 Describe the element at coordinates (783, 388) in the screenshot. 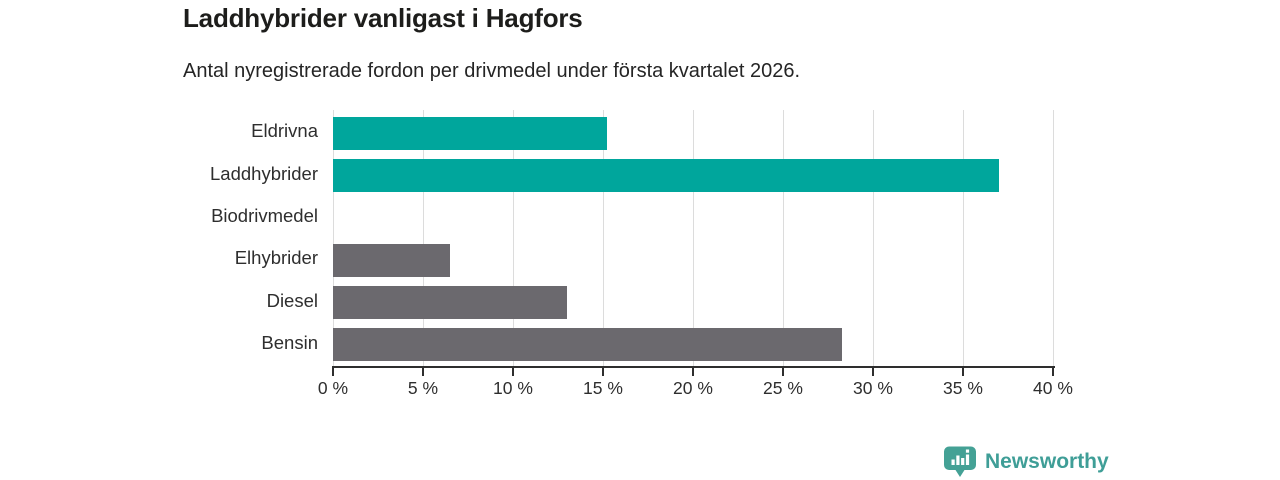

I see `x-tick-label: 25 %` at that location.